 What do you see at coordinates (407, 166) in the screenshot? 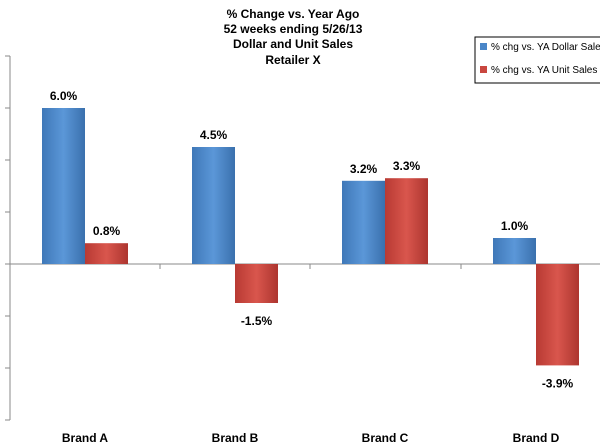
I see `data-label-unit-sales-brand-c: 3.3%` at bounding box center [407, 166].